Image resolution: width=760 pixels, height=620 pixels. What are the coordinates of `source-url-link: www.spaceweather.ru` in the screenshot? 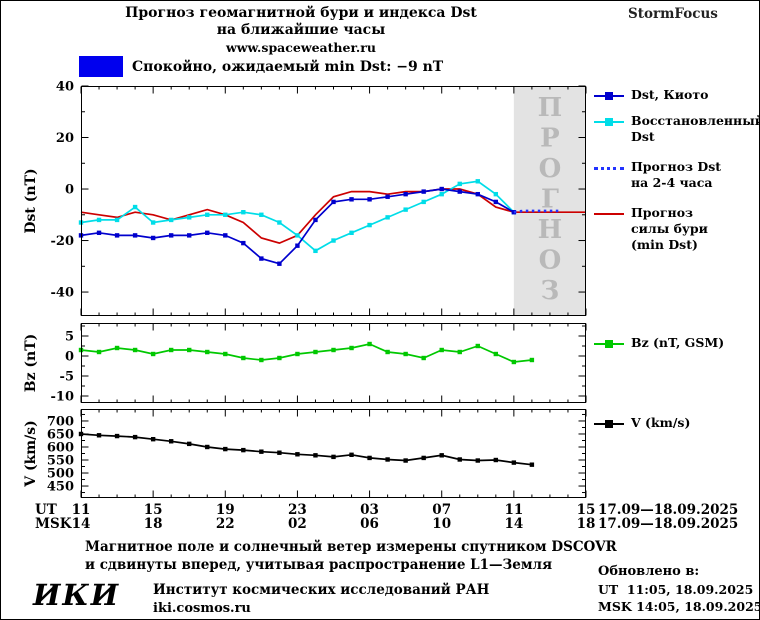 It's located at (301, 47).